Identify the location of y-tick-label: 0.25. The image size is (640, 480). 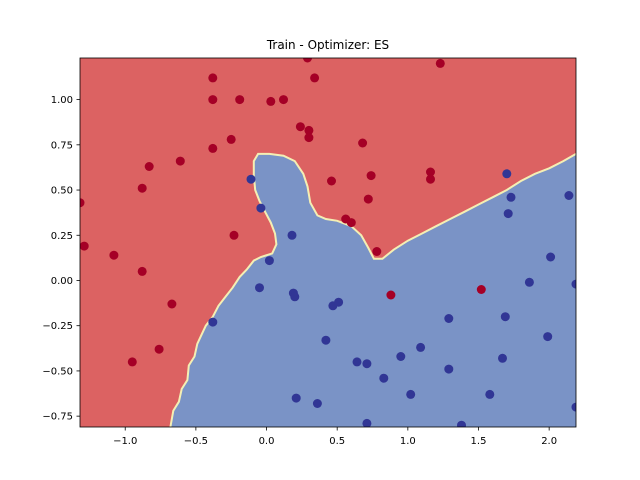
(62, 236).